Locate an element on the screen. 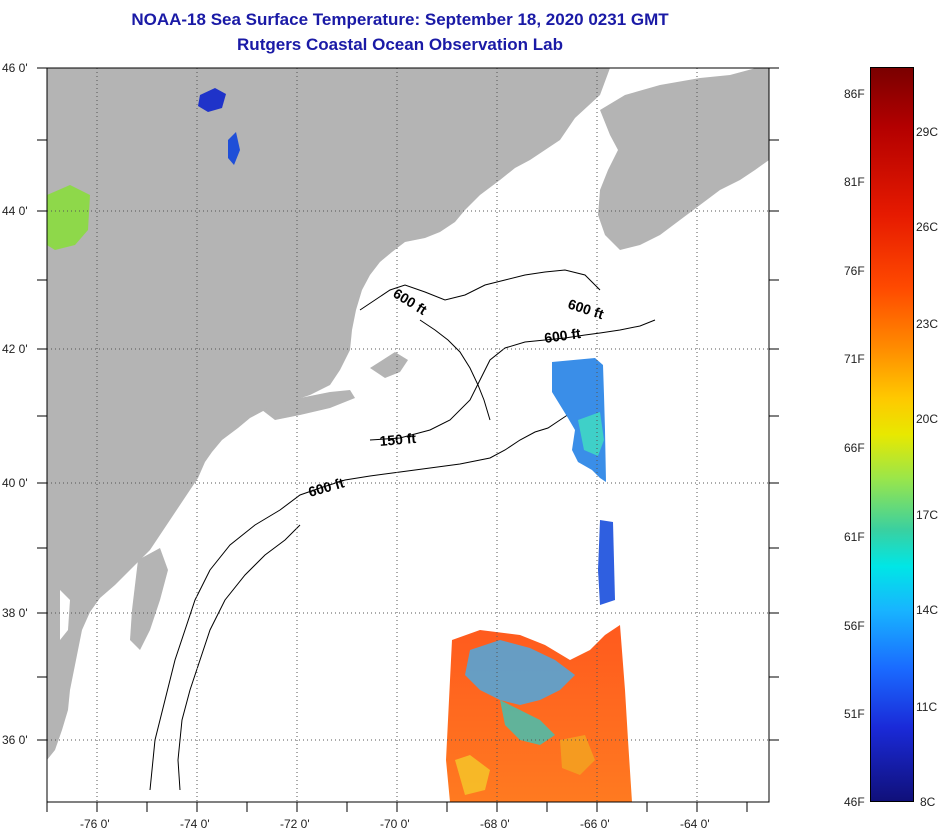  lat-tick-label: 38 0' is located at coordinates (15, 613).